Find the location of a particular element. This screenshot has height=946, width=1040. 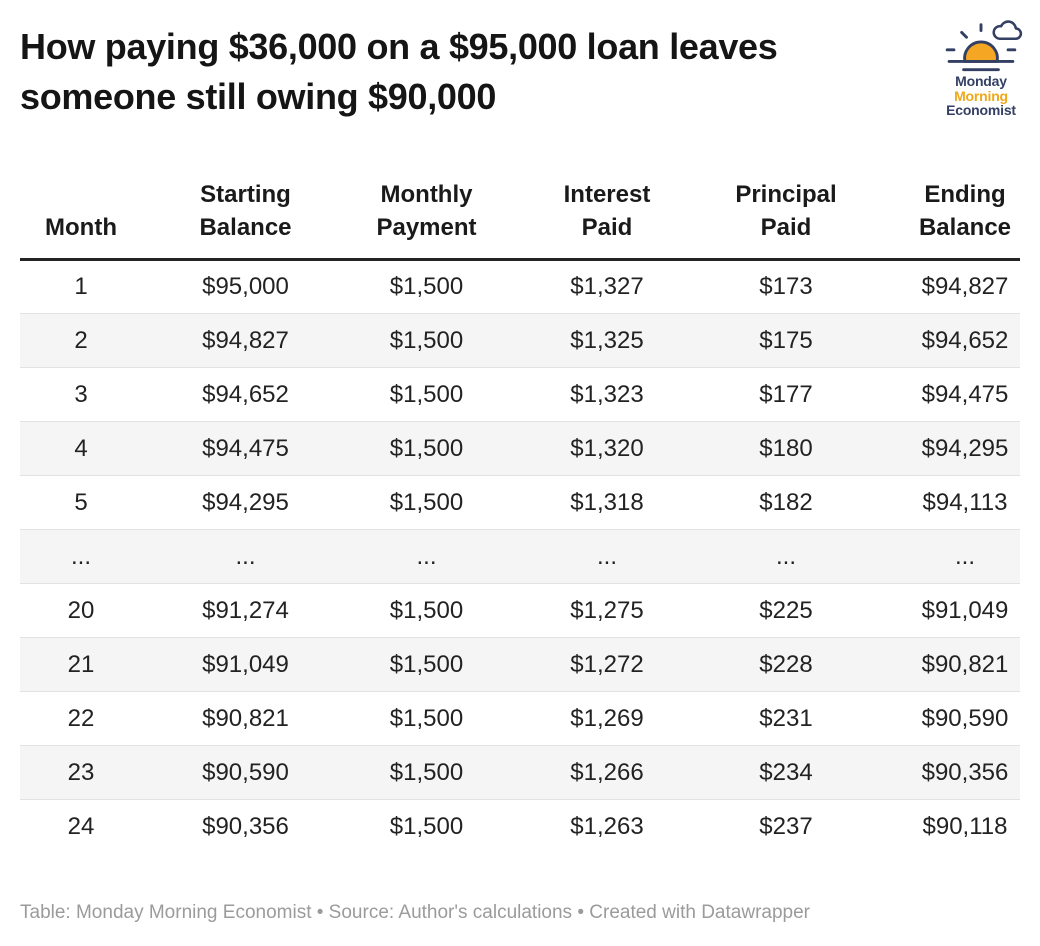

table-cell: $1,266 is located at coordinates (607, 772).